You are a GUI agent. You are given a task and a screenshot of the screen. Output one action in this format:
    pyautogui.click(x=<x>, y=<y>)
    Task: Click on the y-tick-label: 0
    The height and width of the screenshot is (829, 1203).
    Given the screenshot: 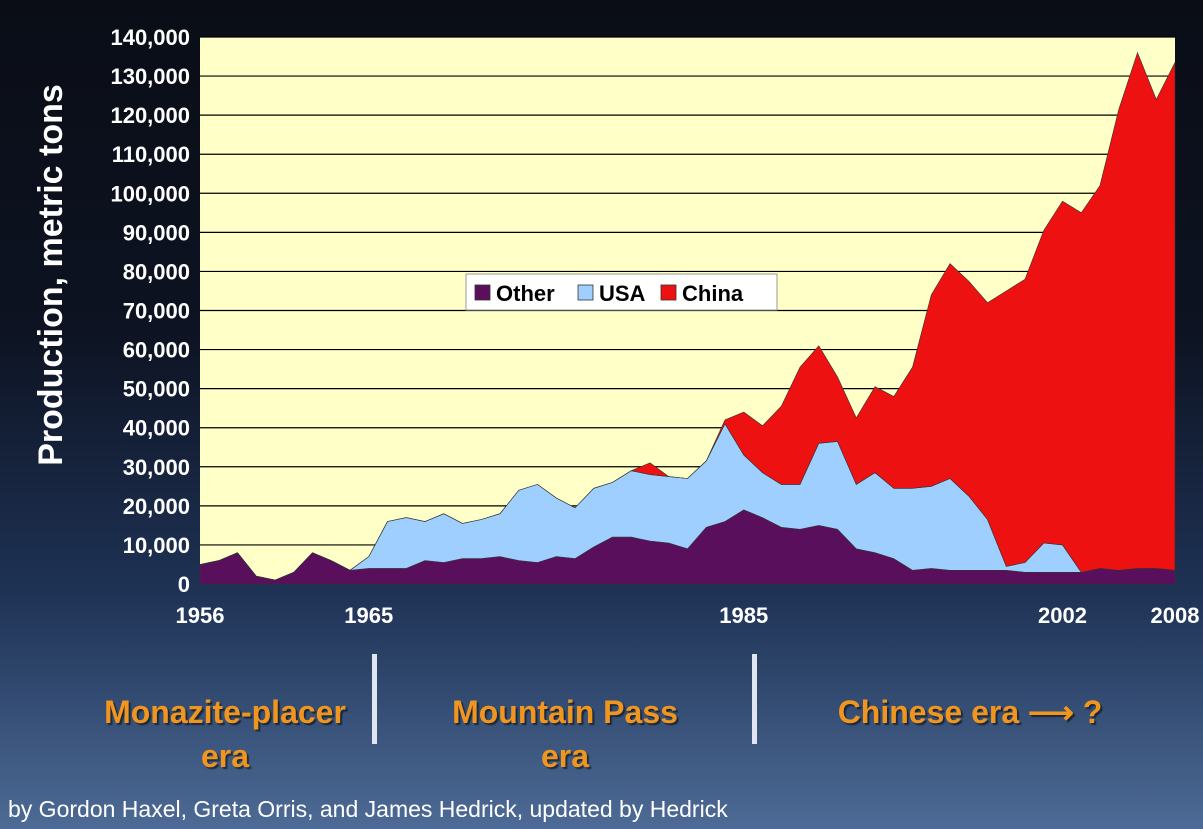 What is the action you would take?
    pyautogui.click(x=184, y=584)
    